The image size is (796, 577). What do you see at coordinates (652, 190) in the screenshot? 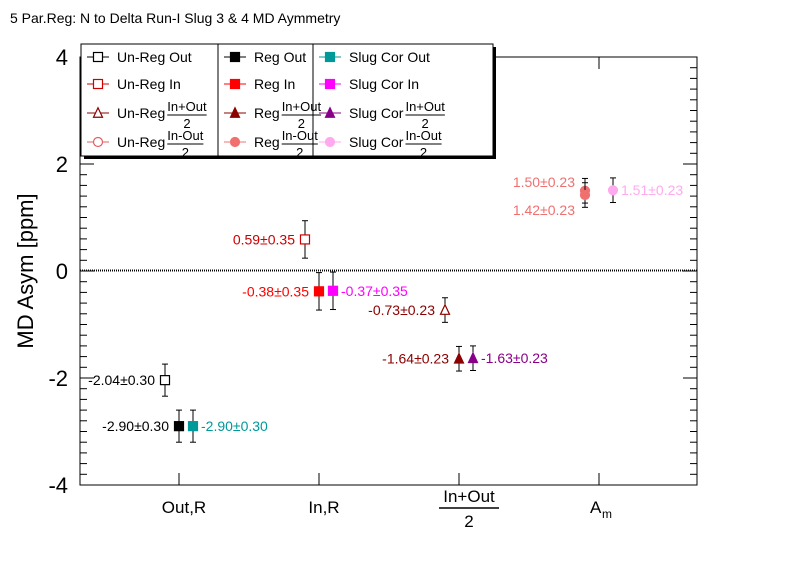
I see `data-label: 1.51±0.23` at bounding box center [652, 190].